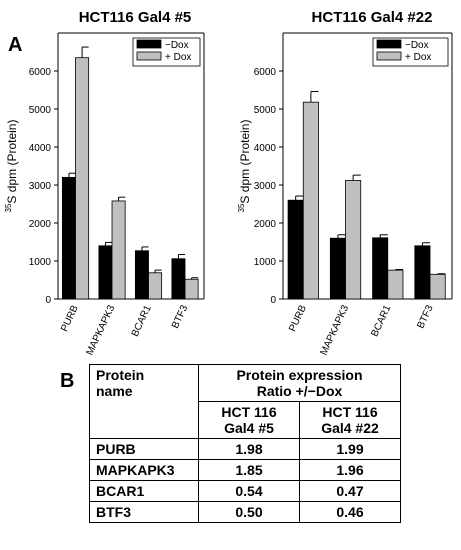 The height and width of the screenshot is (550, 461). What do you see at coordinates (372, 17) in the screenshot?
I see `chart-title: HCT116 Gal4 #22` at bounding box center [372, 17].